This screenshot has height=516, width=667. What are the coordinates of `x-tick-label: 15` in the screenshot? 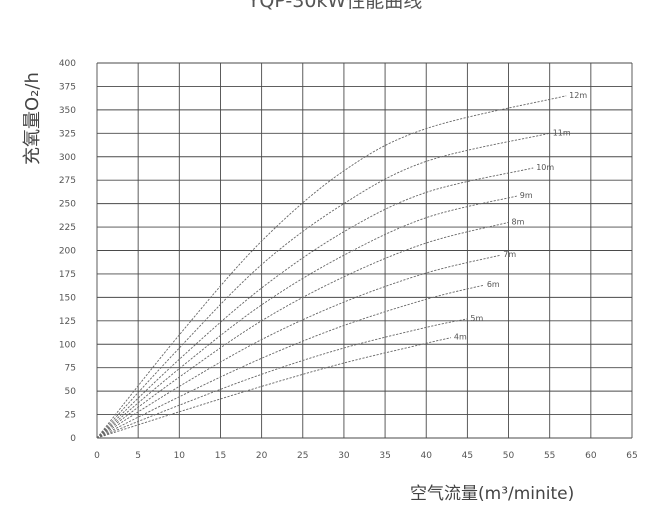 It's located at (220, 456).